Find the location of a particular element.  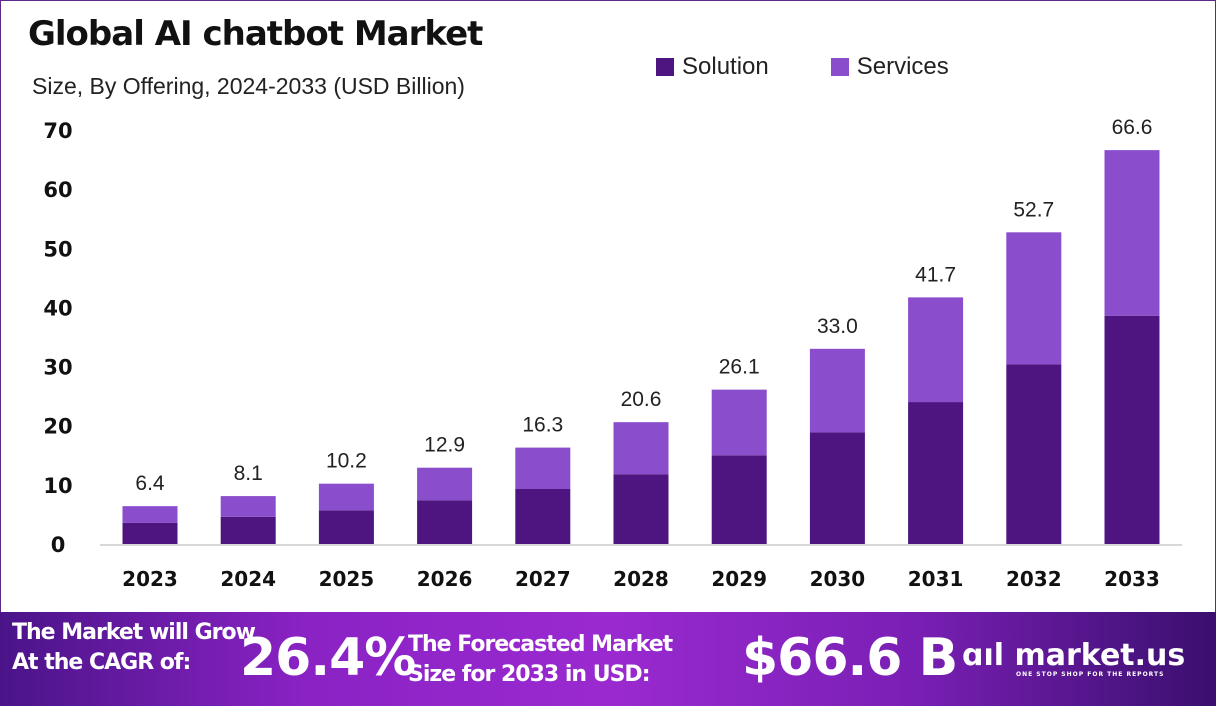

x-tick-label: 2030 is located at coordinates (838, 579).